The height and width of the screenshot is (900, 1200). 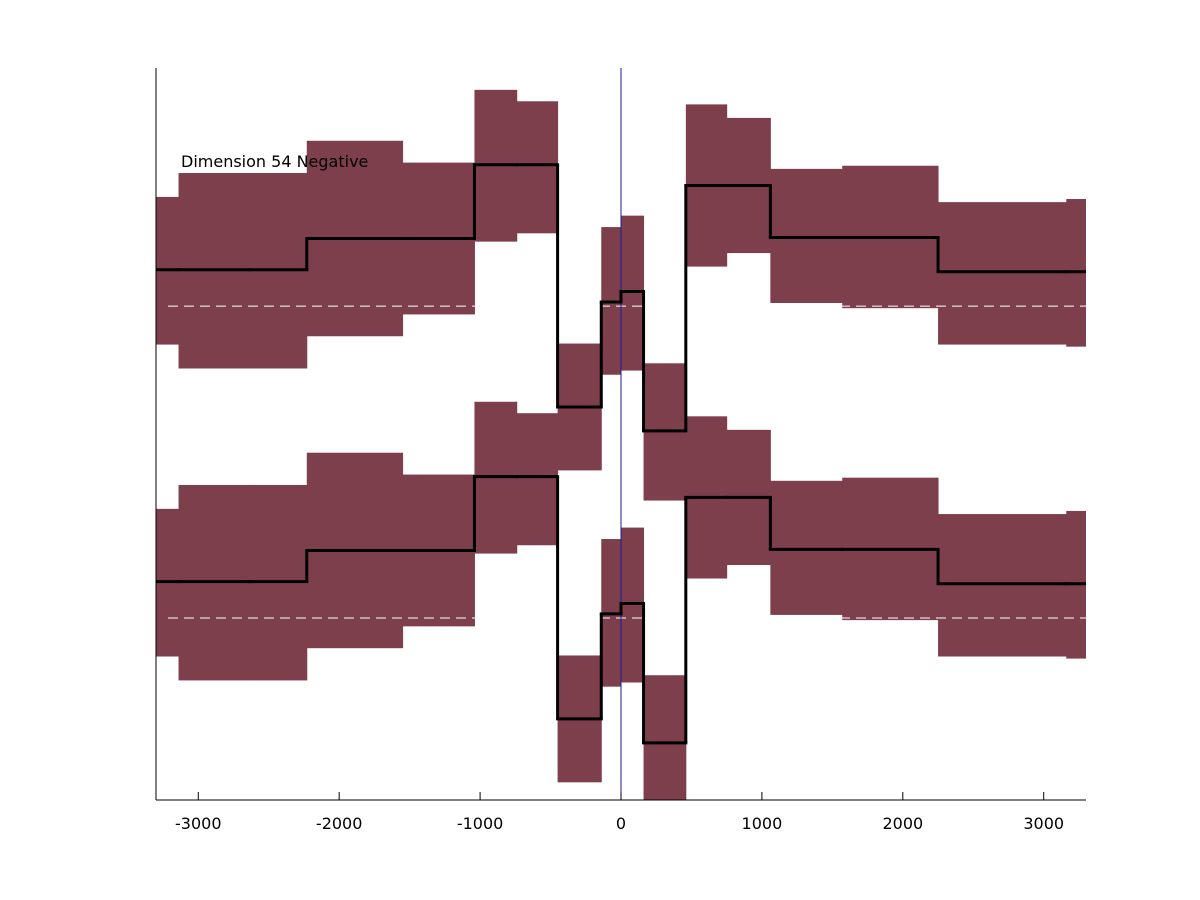 What do you see at coordinates (480, 823) in the screenshot?
I see `x-tick-label: -1000` at bounding box center [480, 823].